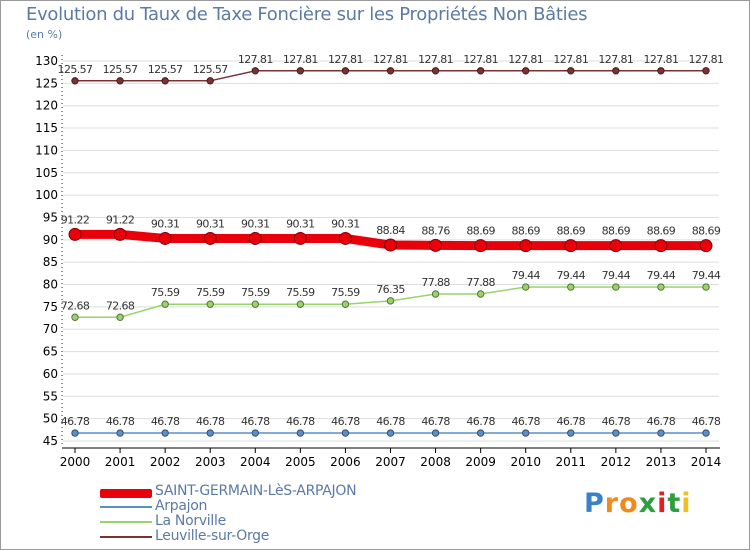  What do you see at coordinates (525, 462) in the screenshot?
I see `x-tick-label: 2010` at bounding box center [525, 462].